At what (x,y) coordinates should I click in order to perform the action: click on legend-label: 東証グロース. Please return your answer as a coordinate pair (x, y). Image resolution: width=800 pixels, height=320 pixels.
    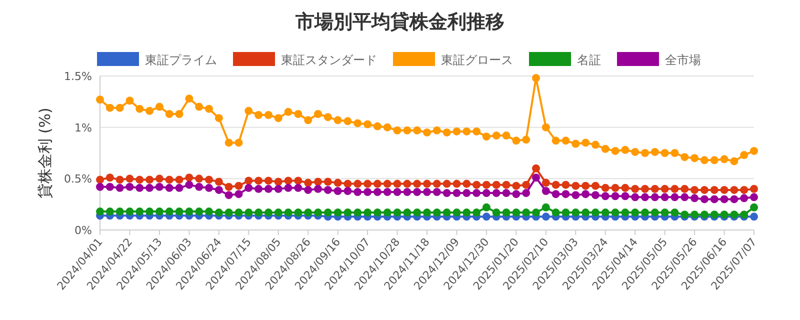
    Looking at the image, I should click on (477, 60).